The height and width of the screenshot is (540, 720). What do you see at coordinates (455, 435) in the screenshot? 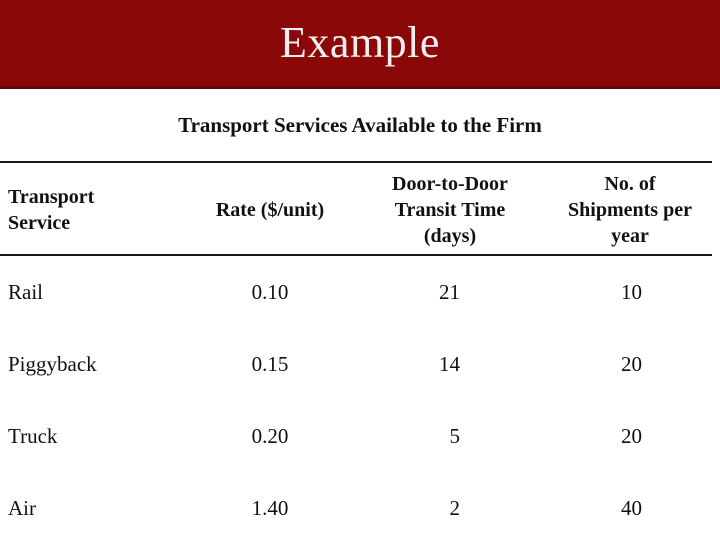
I see `transit-days-value: 5` at bounding box center [455, 435].